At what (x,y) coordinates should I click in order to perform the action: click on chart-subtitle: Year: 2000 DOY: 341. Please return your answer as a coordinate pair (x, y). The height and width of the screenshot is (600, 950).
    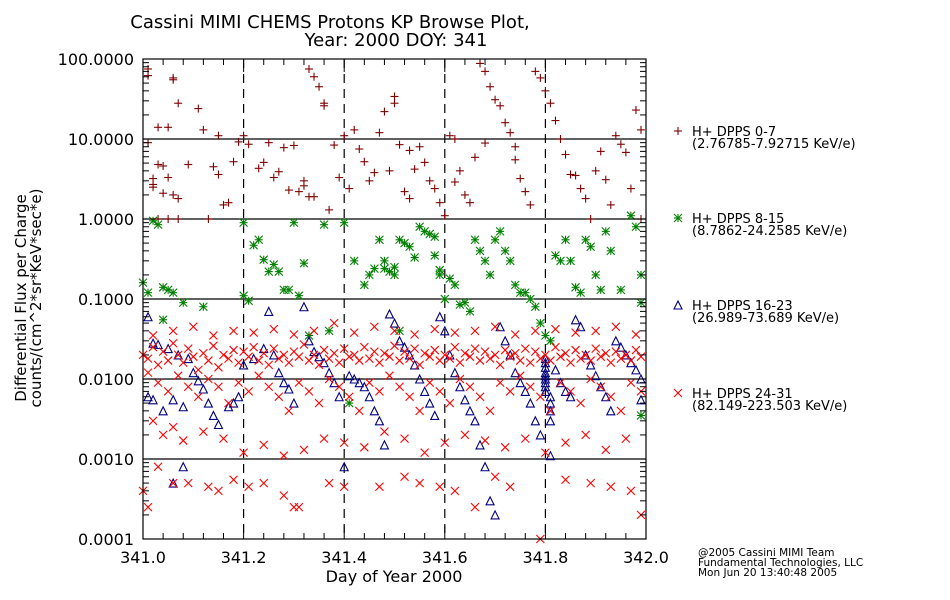
    Looking at the image, I should click on (396, 40).